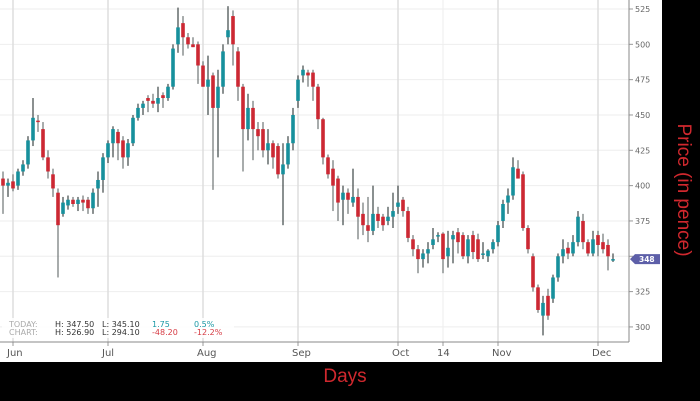 The height and width of the screenshot is (401, 700). I want to click on today-change-pct: 0.5%, so click(204, 324).